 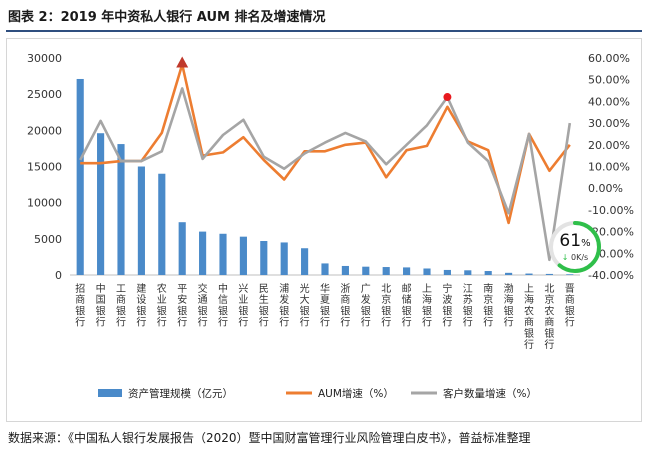 I want to click on category-tick-label: 邮储银行, so click(x=407, y=305).